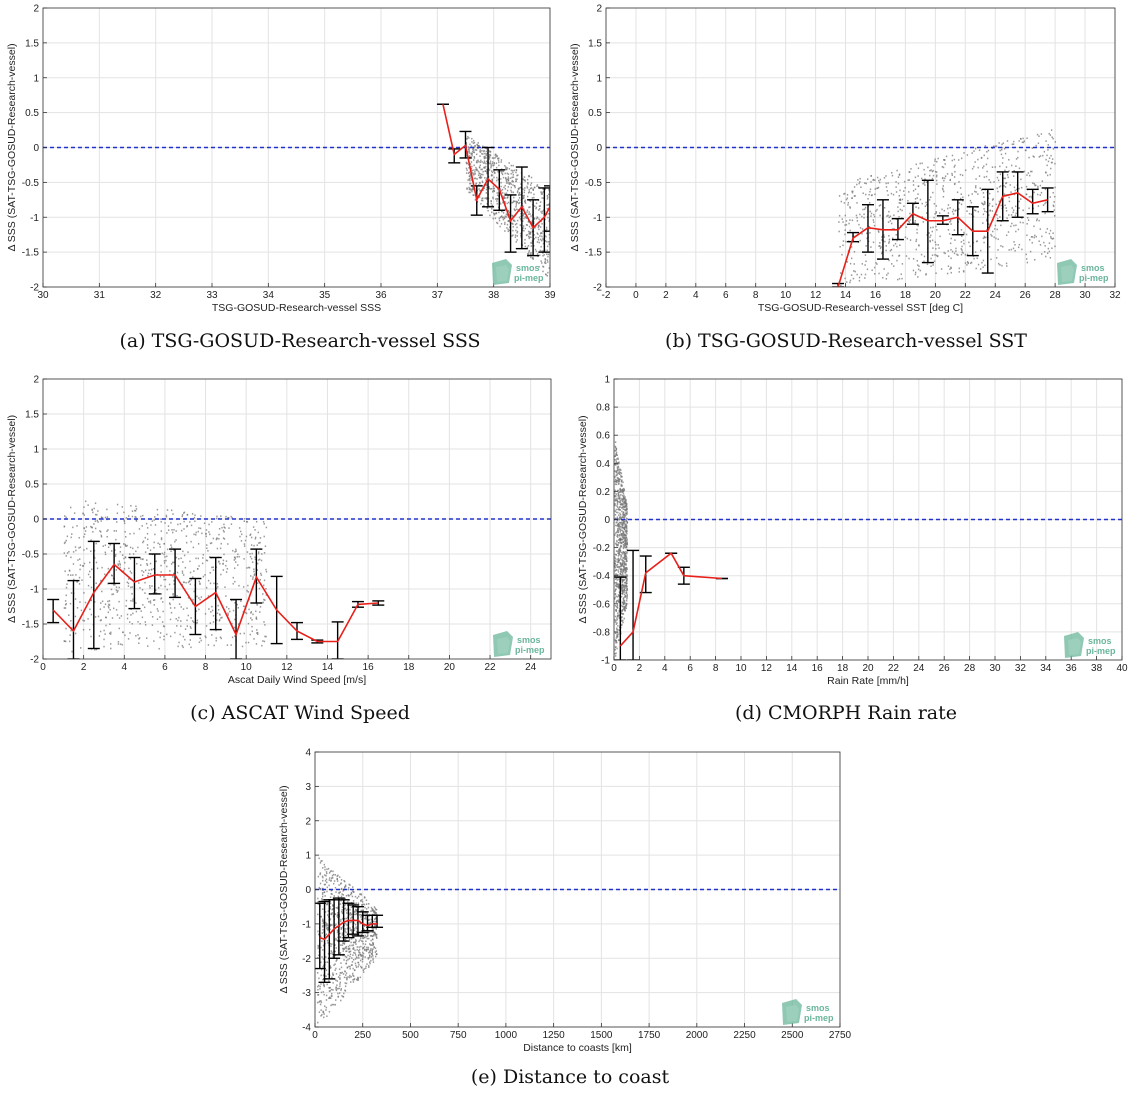  I want to click on y-tick-label: 2, so click(36, 9).